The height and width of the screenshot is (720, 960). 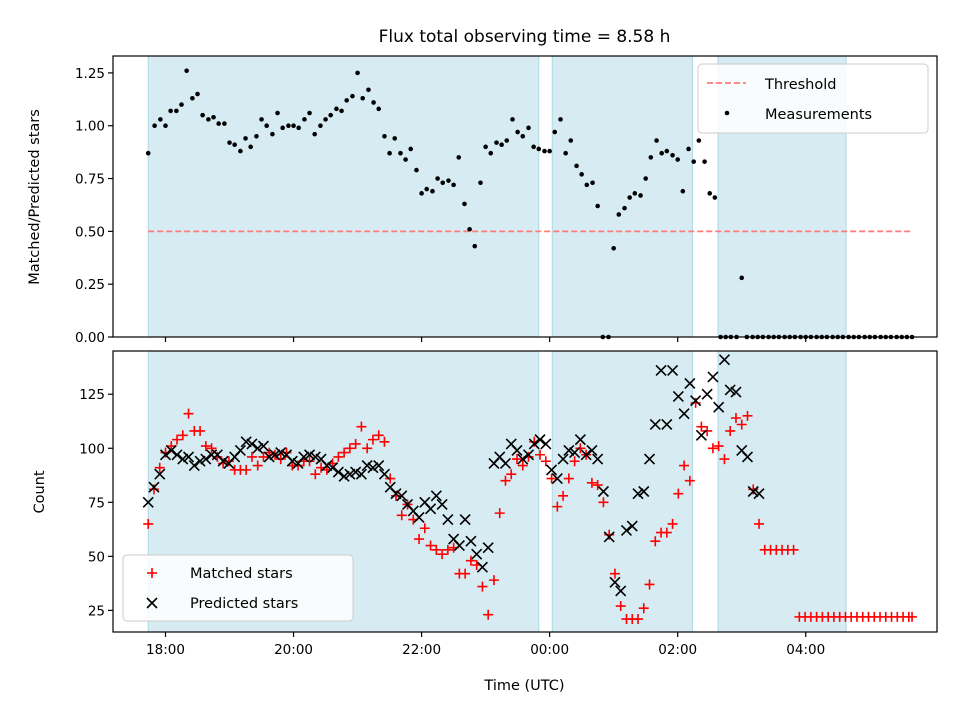 I want to click on legend-predicted-swatch, so click(x=152, y=603).